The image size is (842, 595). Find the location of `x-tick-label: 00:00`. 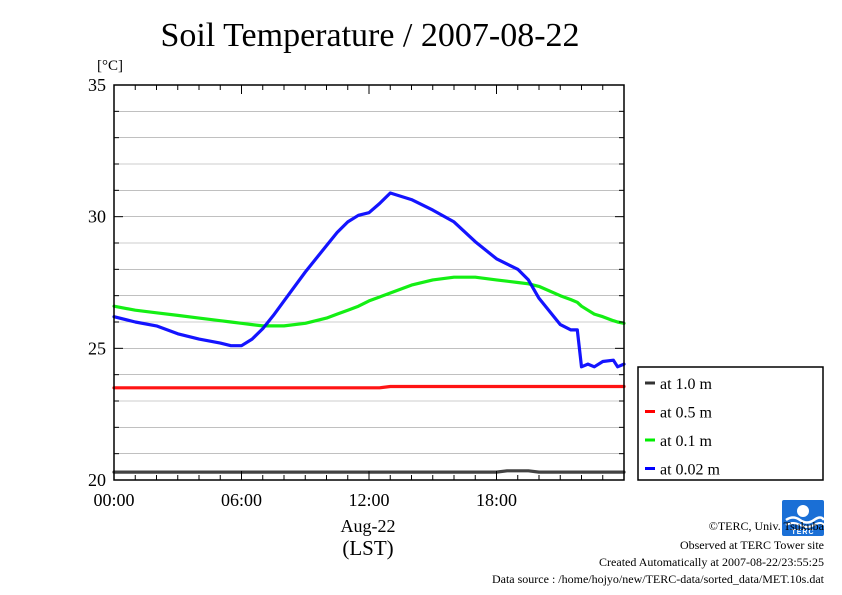

x-tick-label: 00:00 is located at coordinates (113, 500).